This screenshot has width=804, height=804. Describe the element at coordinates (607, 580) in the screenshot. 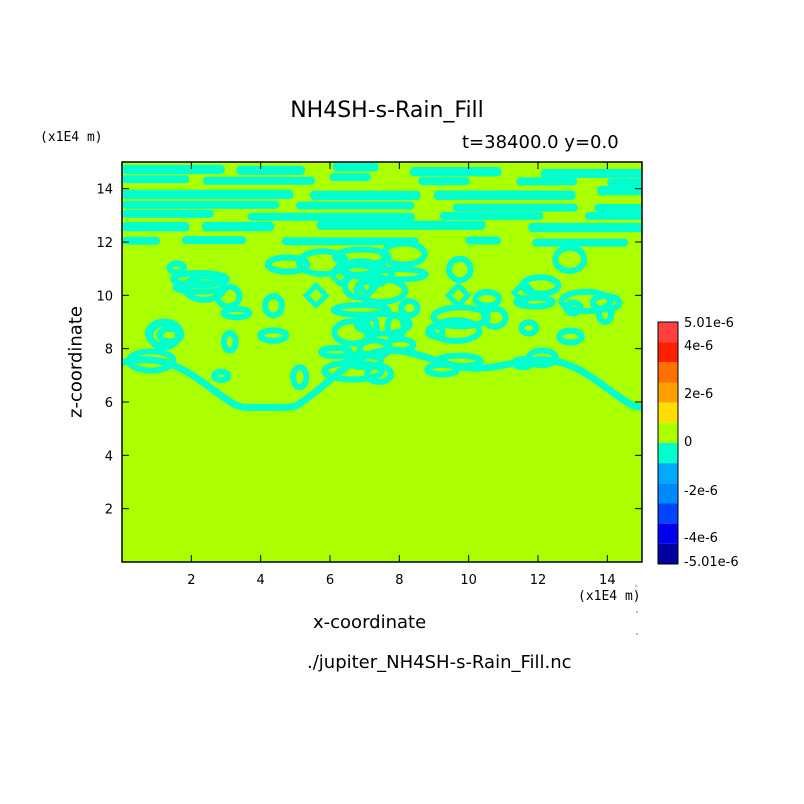

I see `x-tick-label: 14` at that location.